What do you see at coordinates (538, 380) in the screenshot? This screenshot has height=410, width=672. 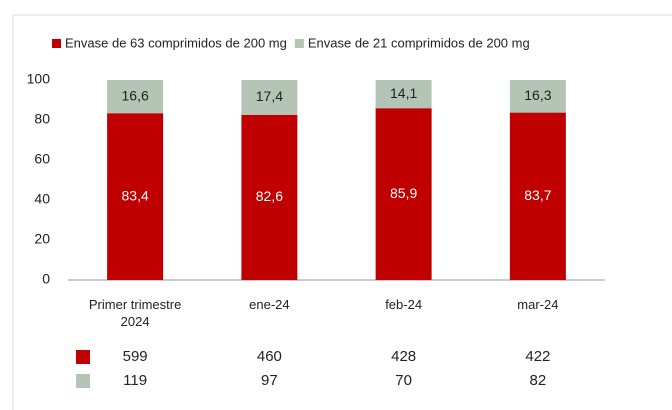 I see `table-value: 82` at bounding box center [538, 380].